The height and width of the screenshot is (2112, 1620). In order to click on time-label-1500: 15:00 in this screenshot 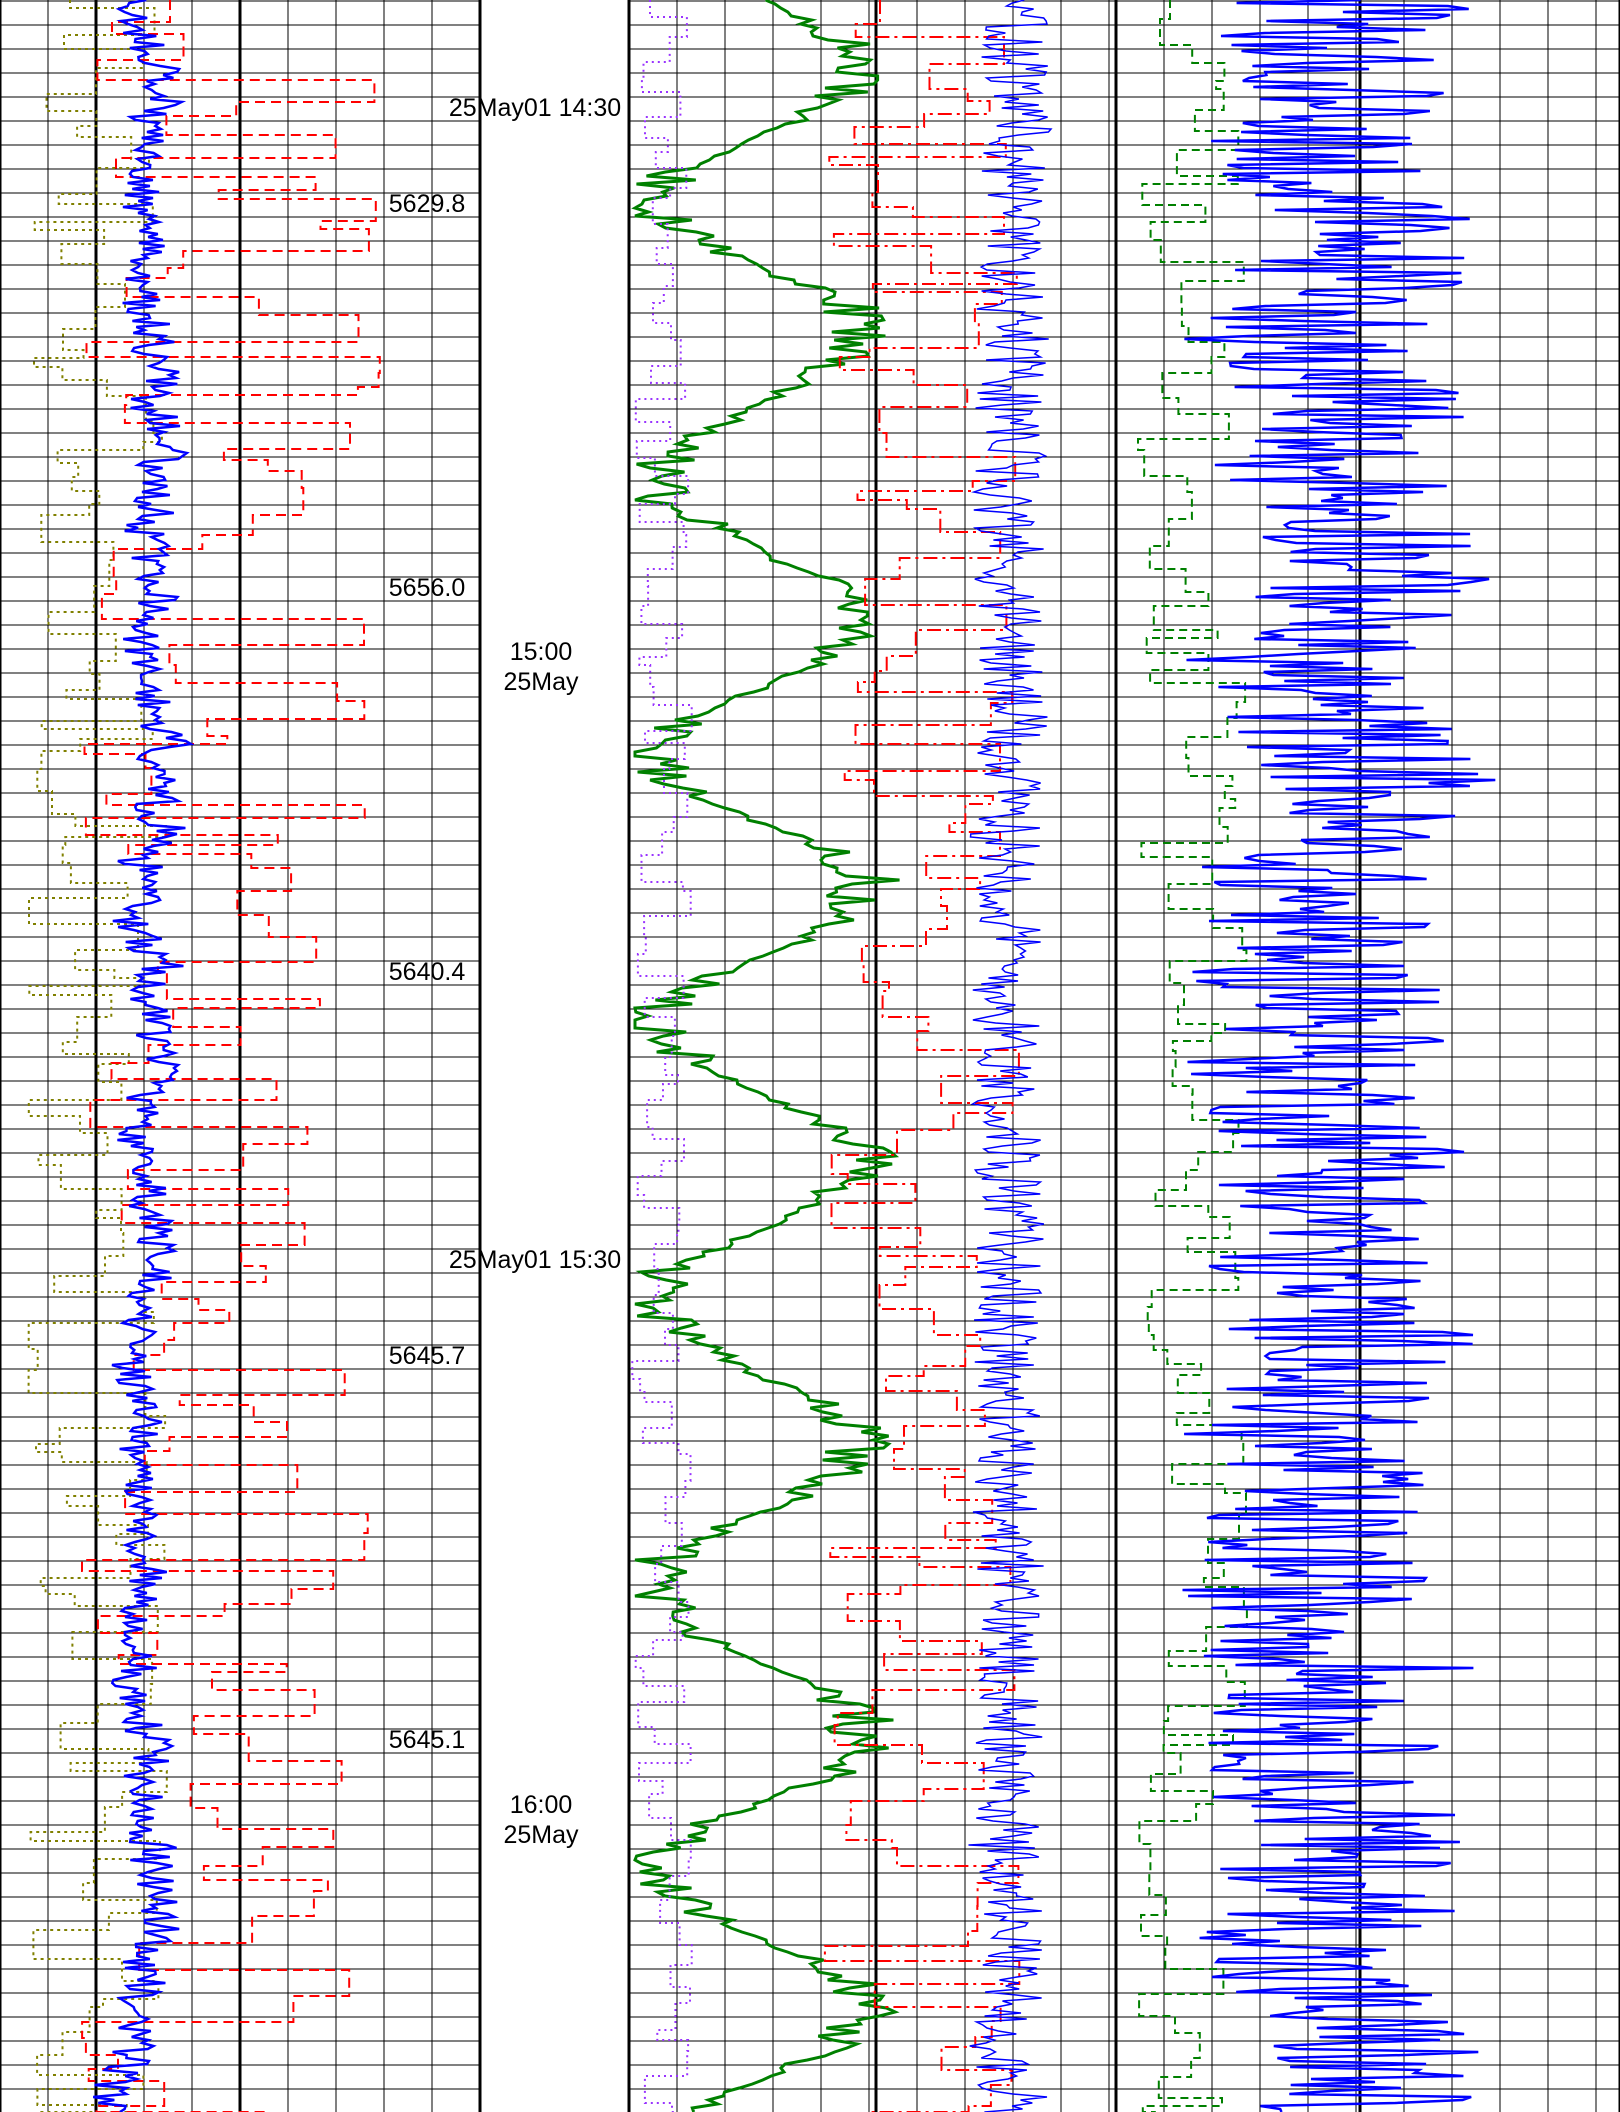, I will do `click(541, 652)`.